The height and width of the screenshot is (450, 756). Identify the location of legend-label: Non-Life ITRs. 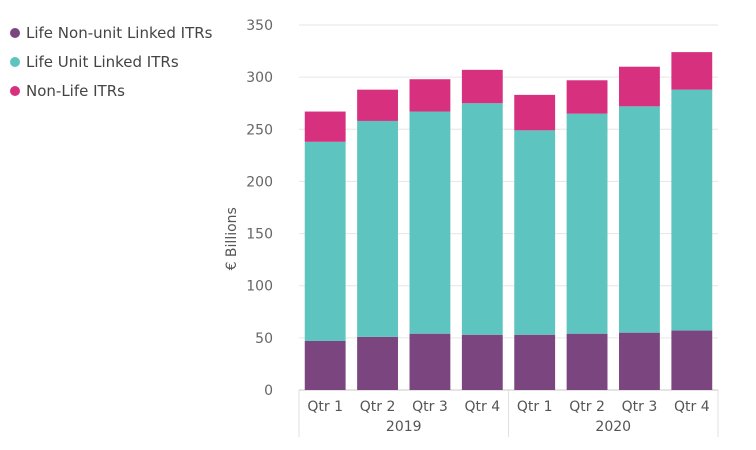
(75, 90).